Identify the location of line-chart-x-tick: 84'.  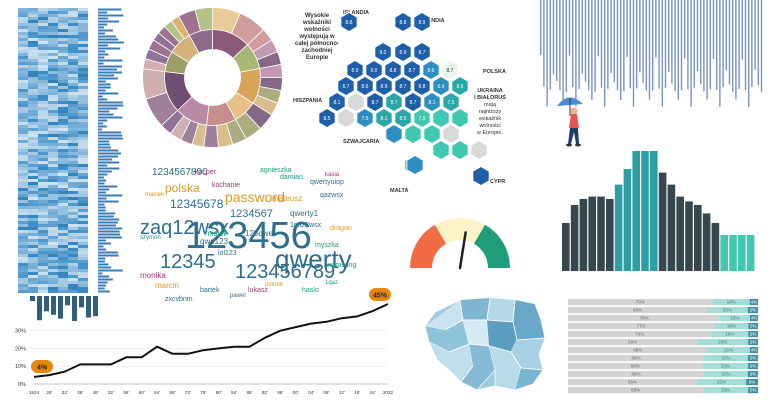
(234, 392).